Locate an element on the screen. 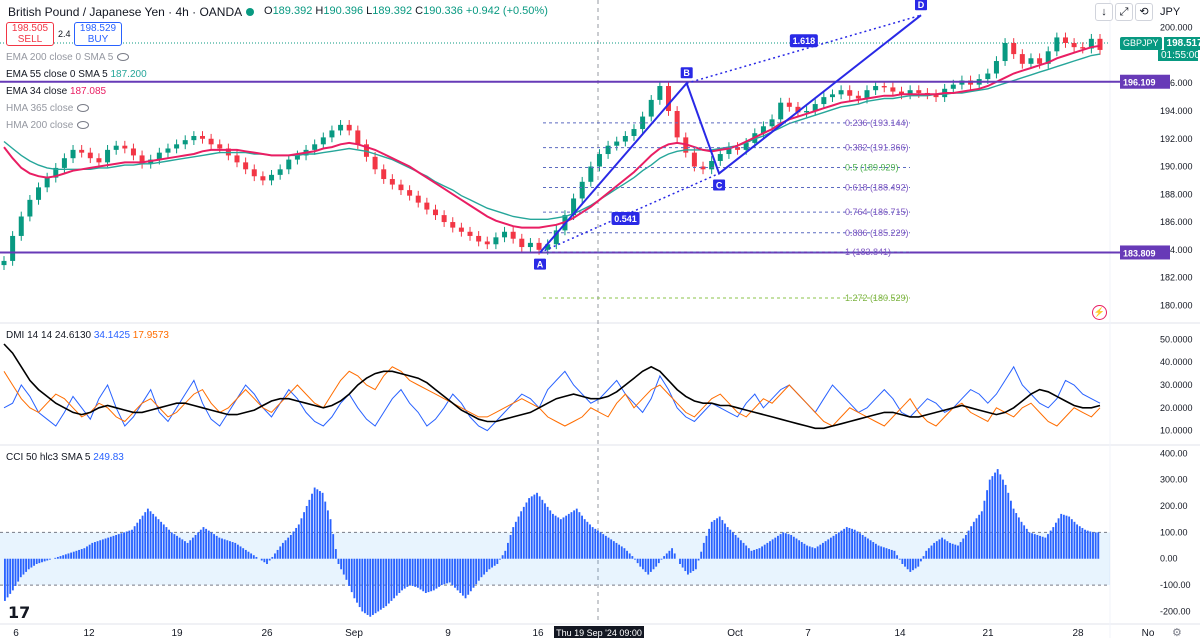  legend-ema34: EMA 34 close 187.085 is located at coordinates (56, 91).